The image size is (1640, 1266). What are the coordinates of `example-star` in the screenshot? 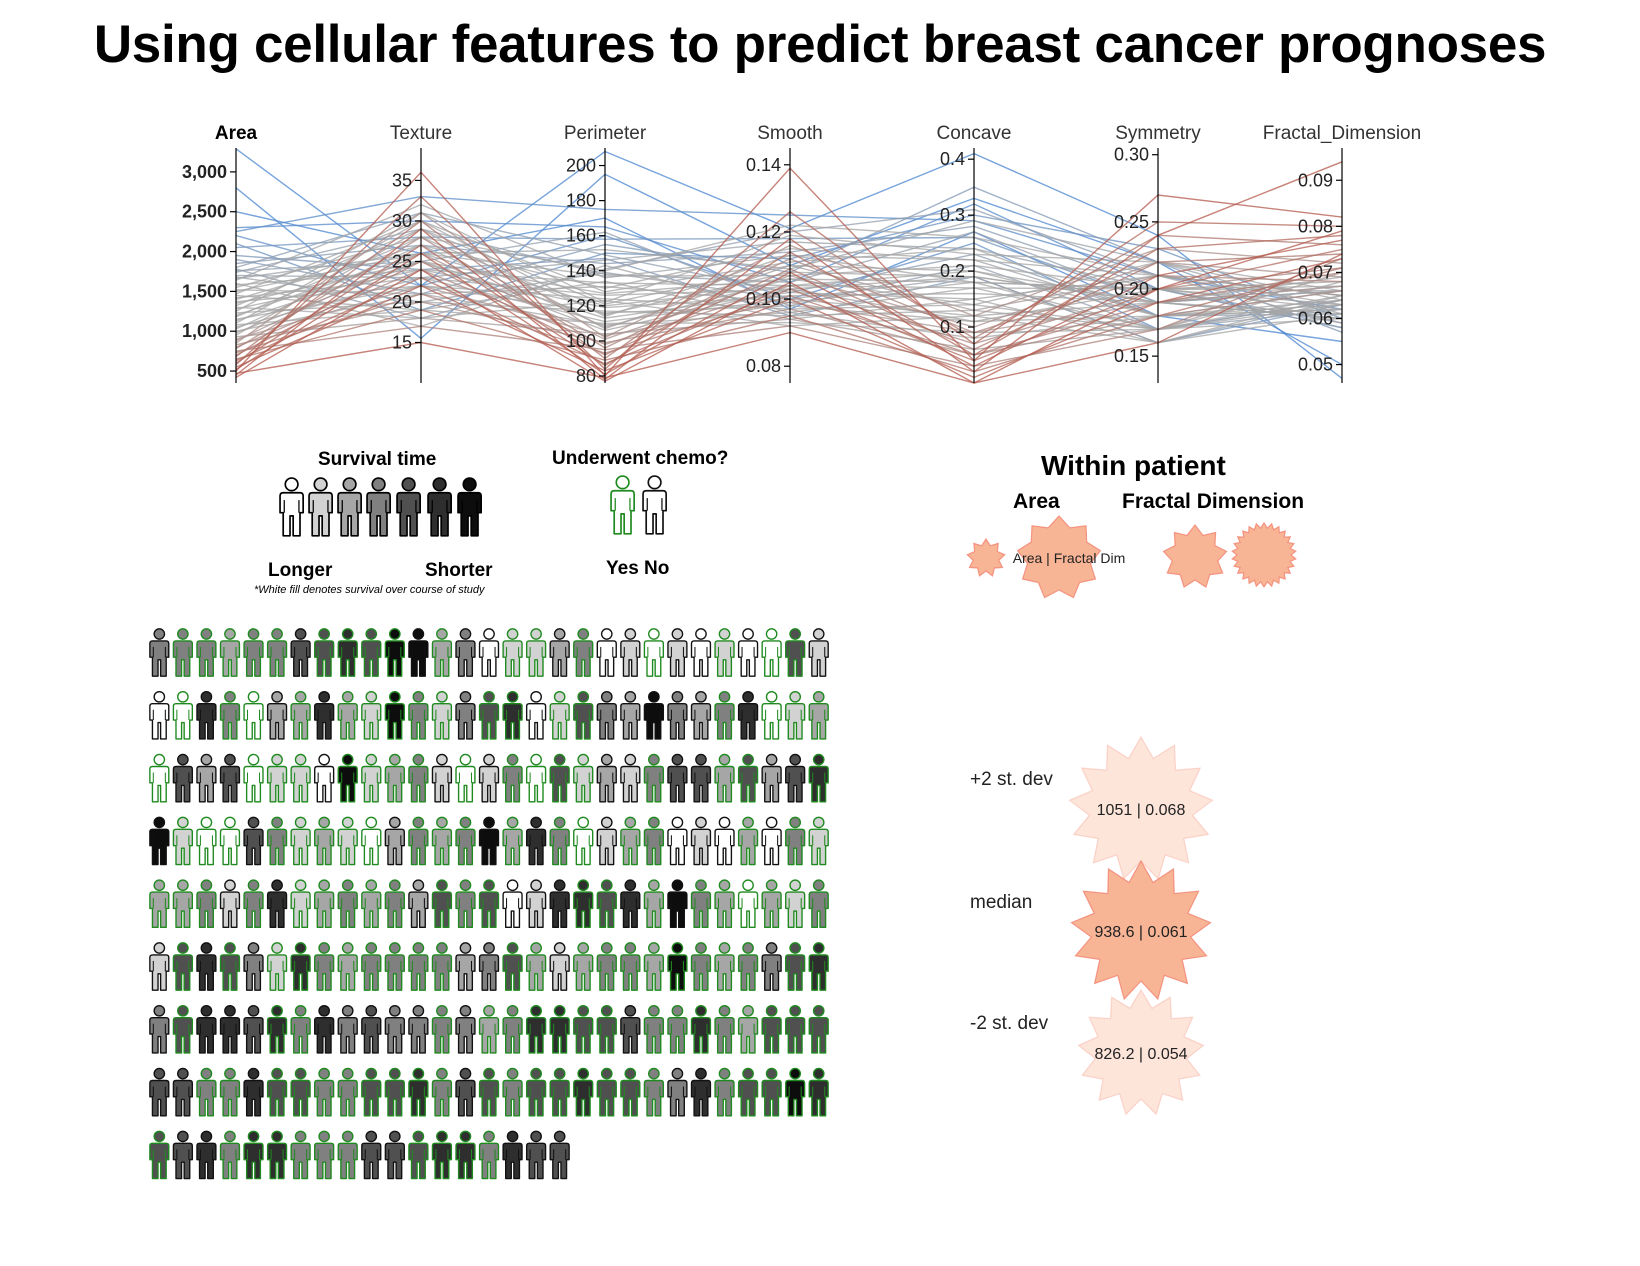 It's located at (1059, 557).